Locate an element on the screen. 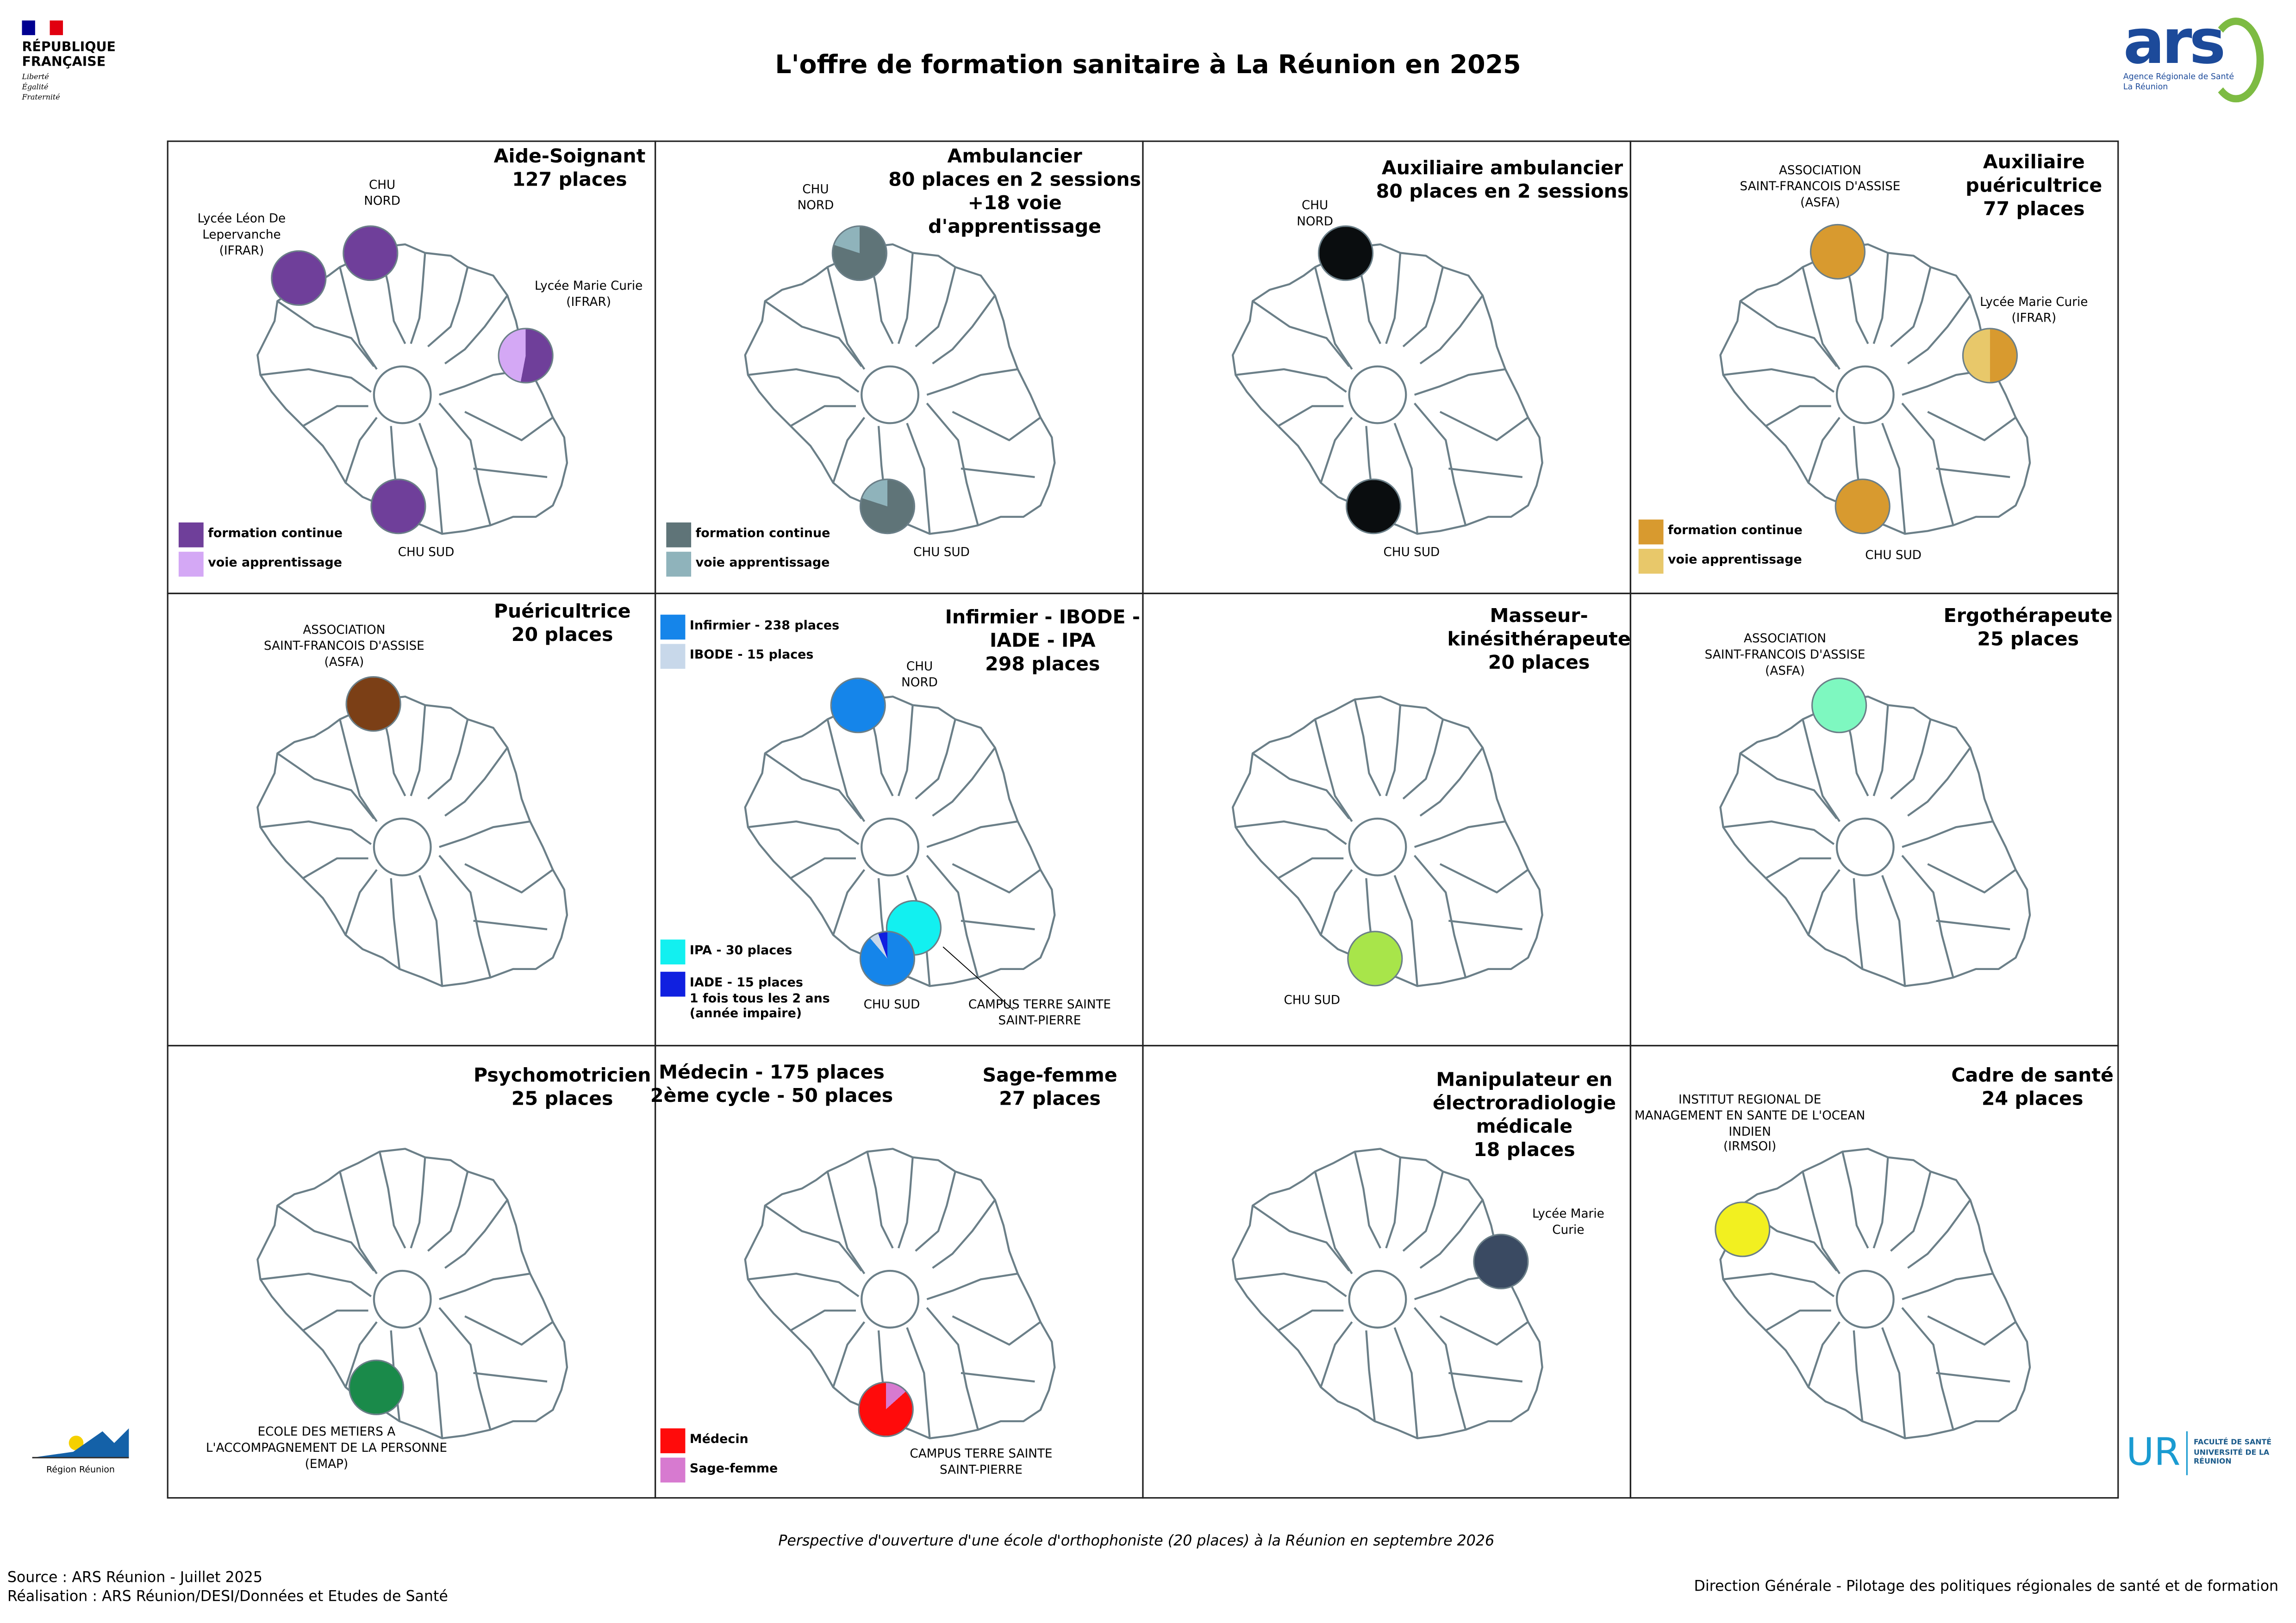 This screenshot has height=1623, width=2296. leader-line is located at coordinates (978, 978).